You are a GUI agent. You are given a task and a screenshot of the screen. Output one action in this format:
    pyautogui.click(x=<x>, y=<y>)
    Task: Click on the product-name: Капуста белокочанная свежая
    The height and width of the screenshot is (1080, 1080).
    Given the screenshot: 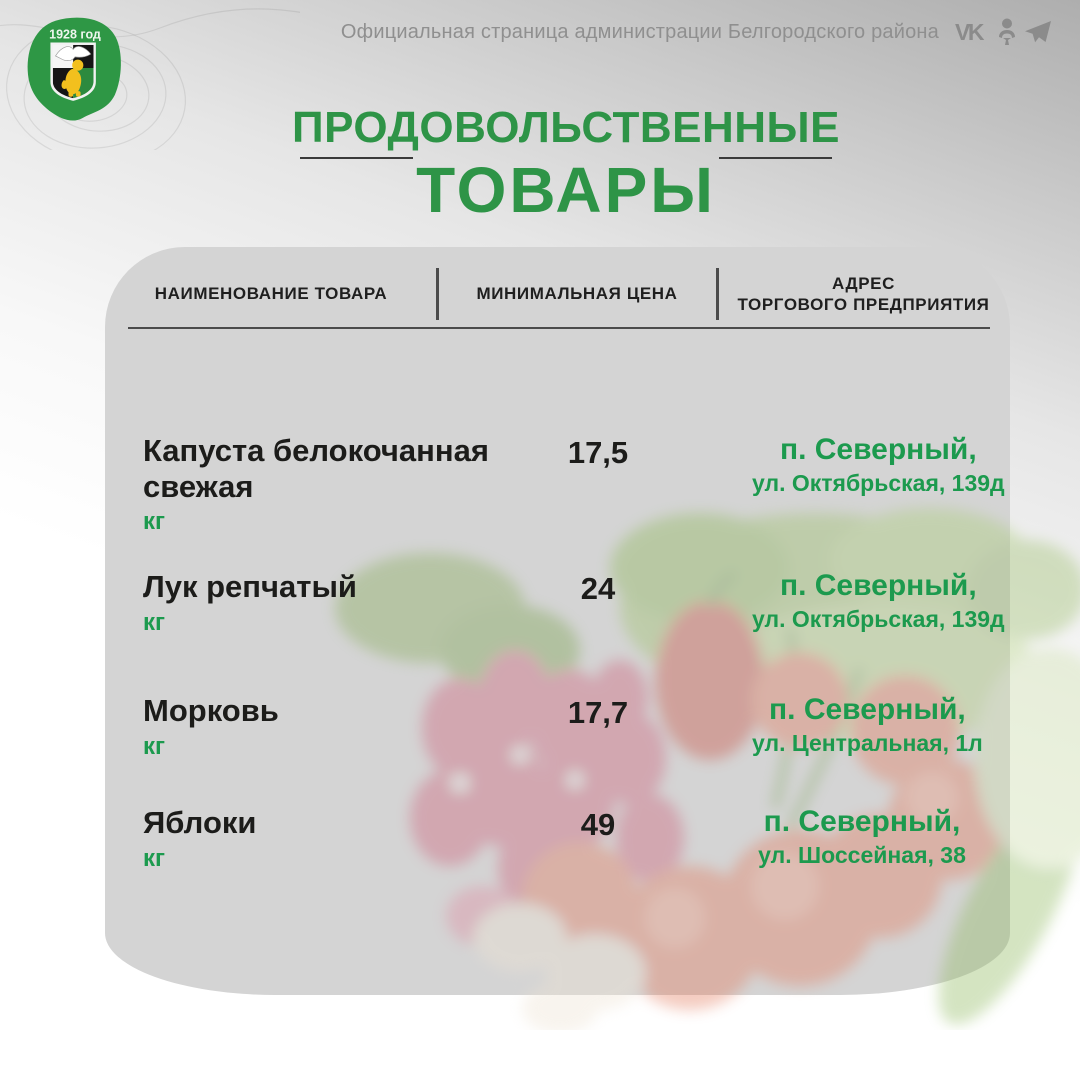 What is the action you would take?
    pyautogui.click(x=316, y=468)
    